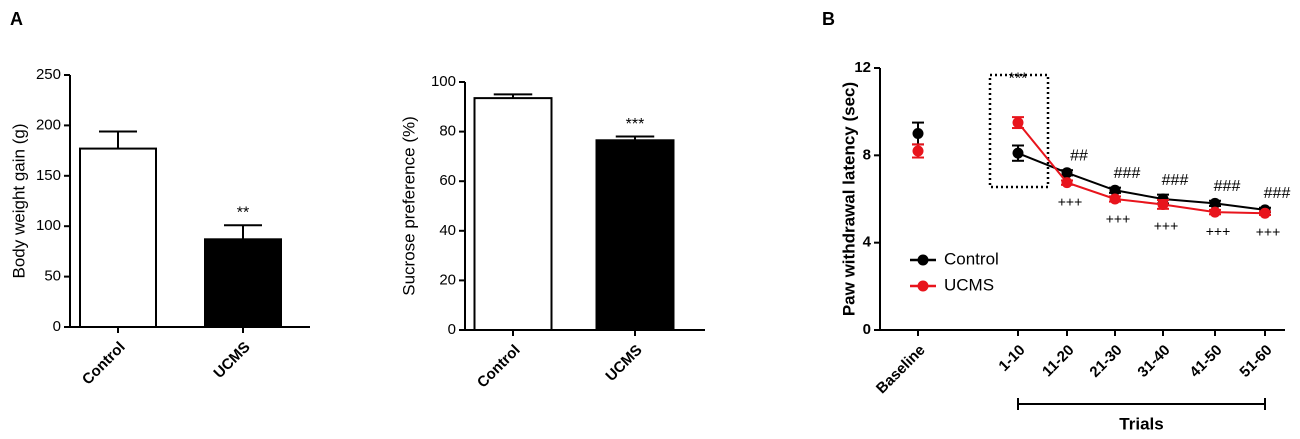 The image size is (1300, 439). Describe the element at coordinates (971, 258) in the screenshot. I see `legend-label: Control` at that location.